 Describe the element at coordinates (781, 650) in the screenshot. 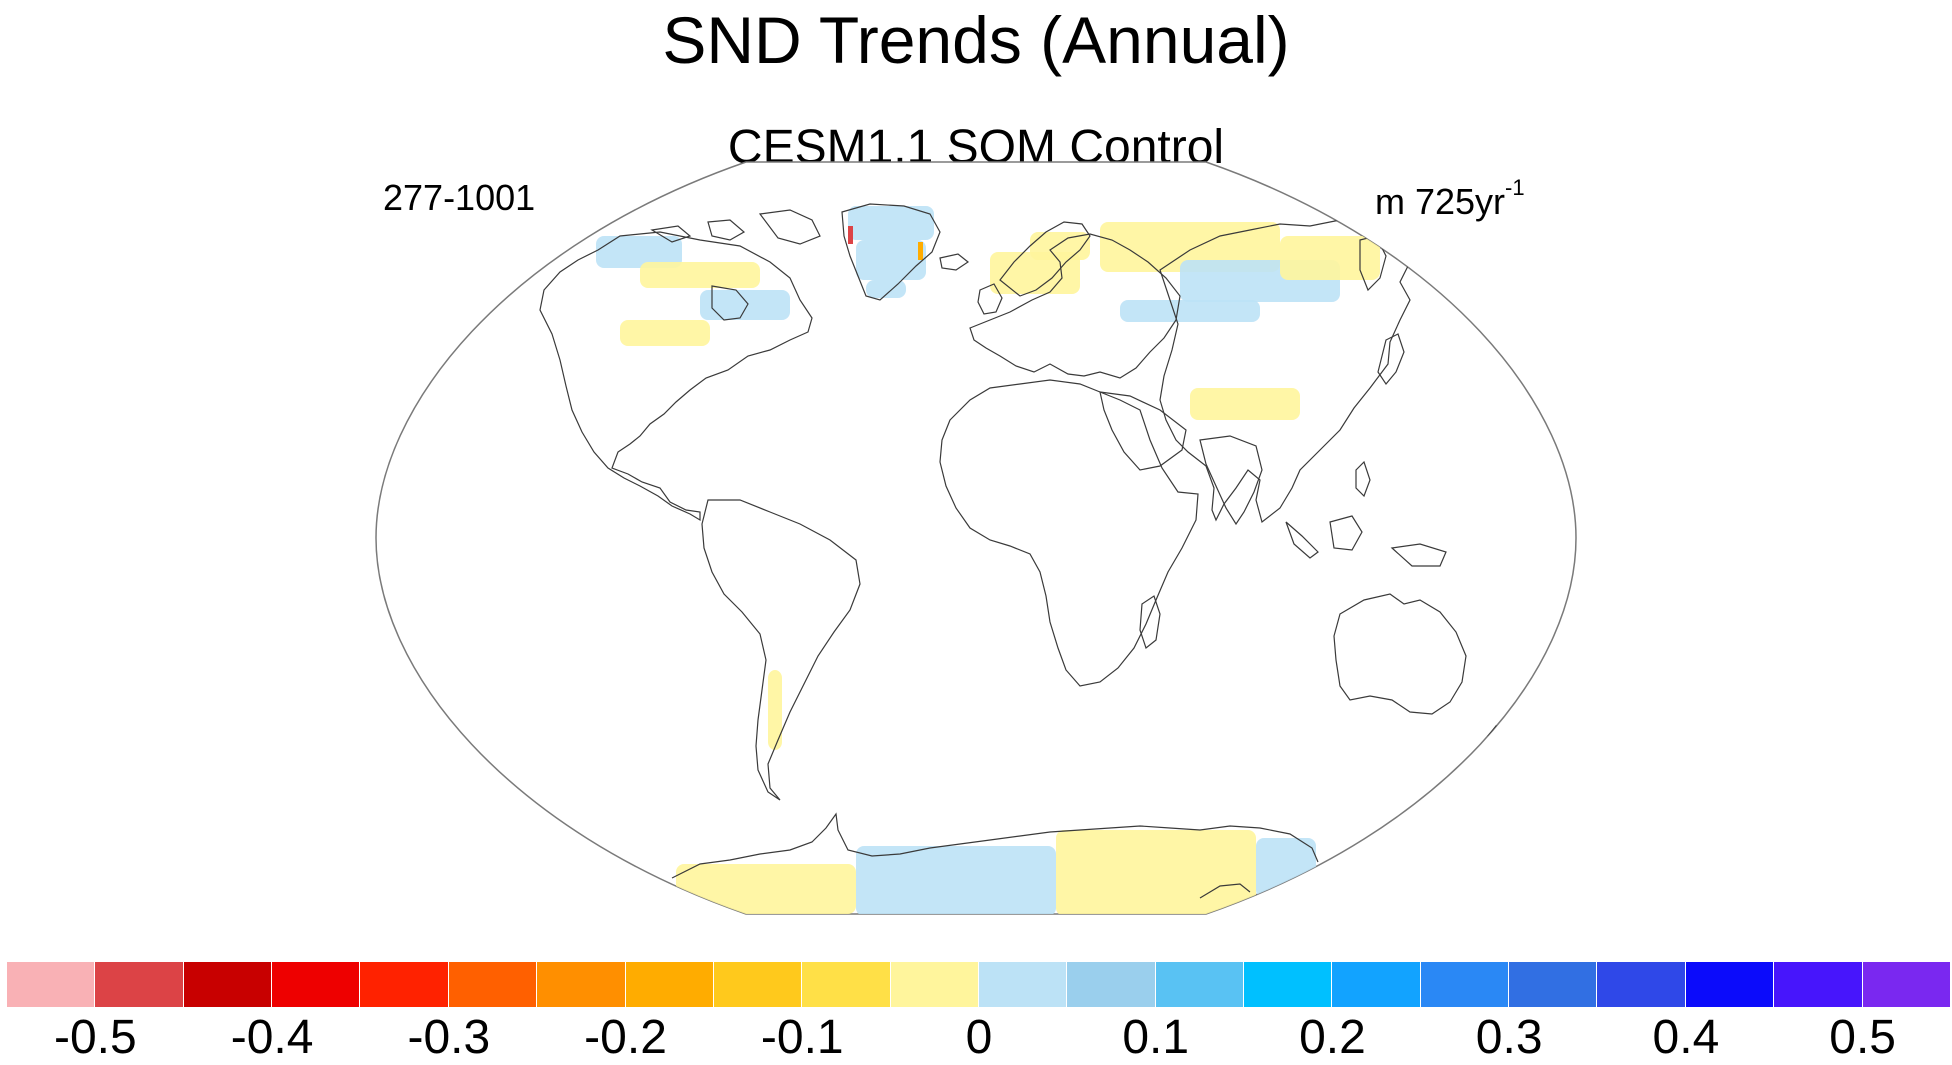

I see `coast-south-america` at that location.